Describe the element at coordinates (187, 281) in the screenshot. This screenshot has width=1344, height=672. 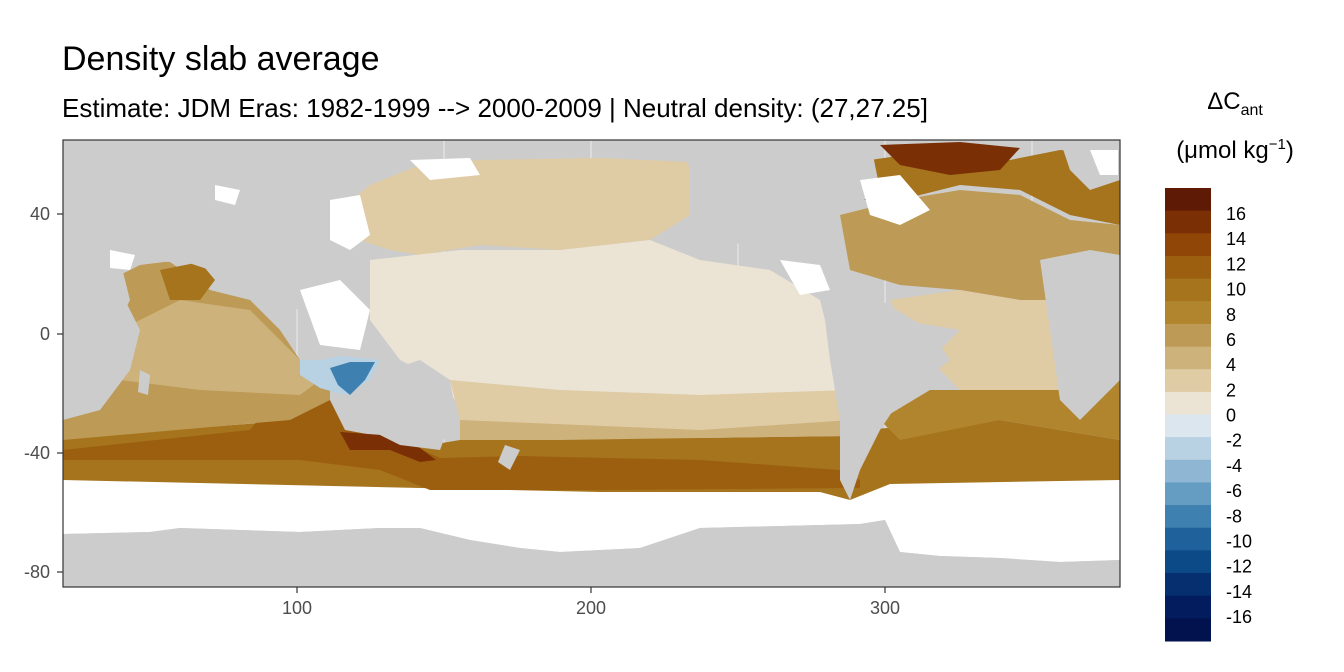
I see `arabian-sea` at that location.